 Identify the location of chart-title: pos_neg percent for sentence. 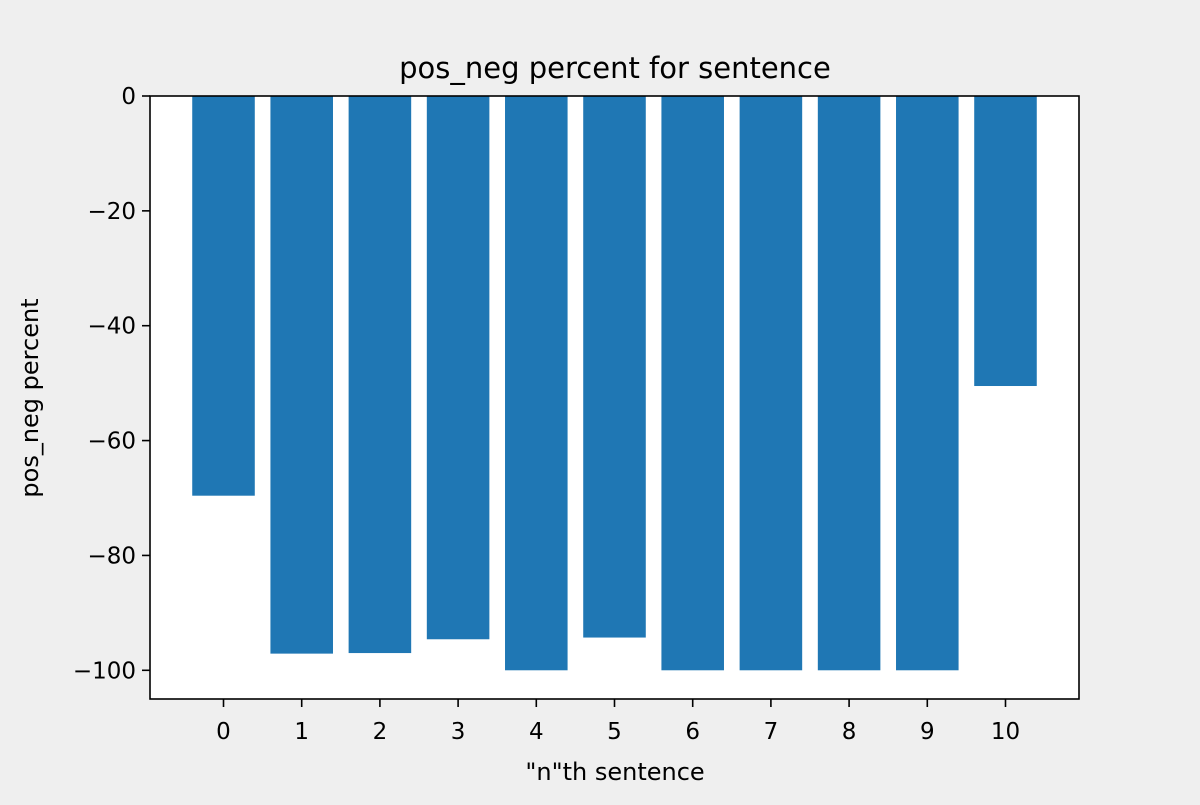
(615, 68).